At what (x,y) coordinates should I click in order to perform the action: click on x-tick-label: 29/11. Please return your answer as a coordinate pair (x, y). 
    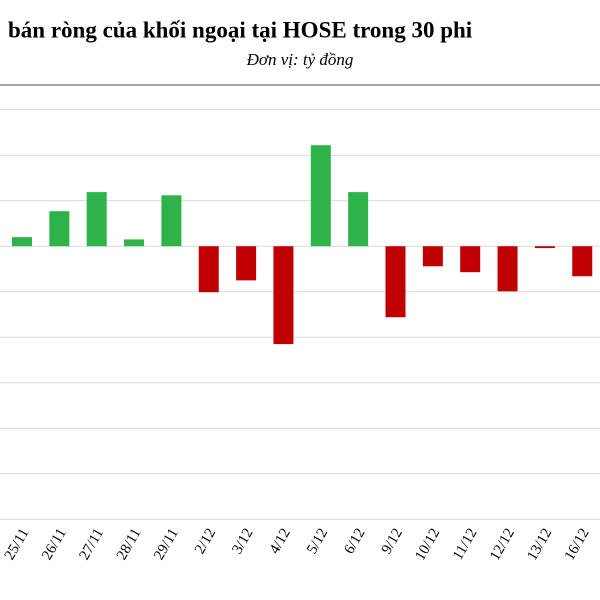
    Looking at the image, I should click on (166, 544).